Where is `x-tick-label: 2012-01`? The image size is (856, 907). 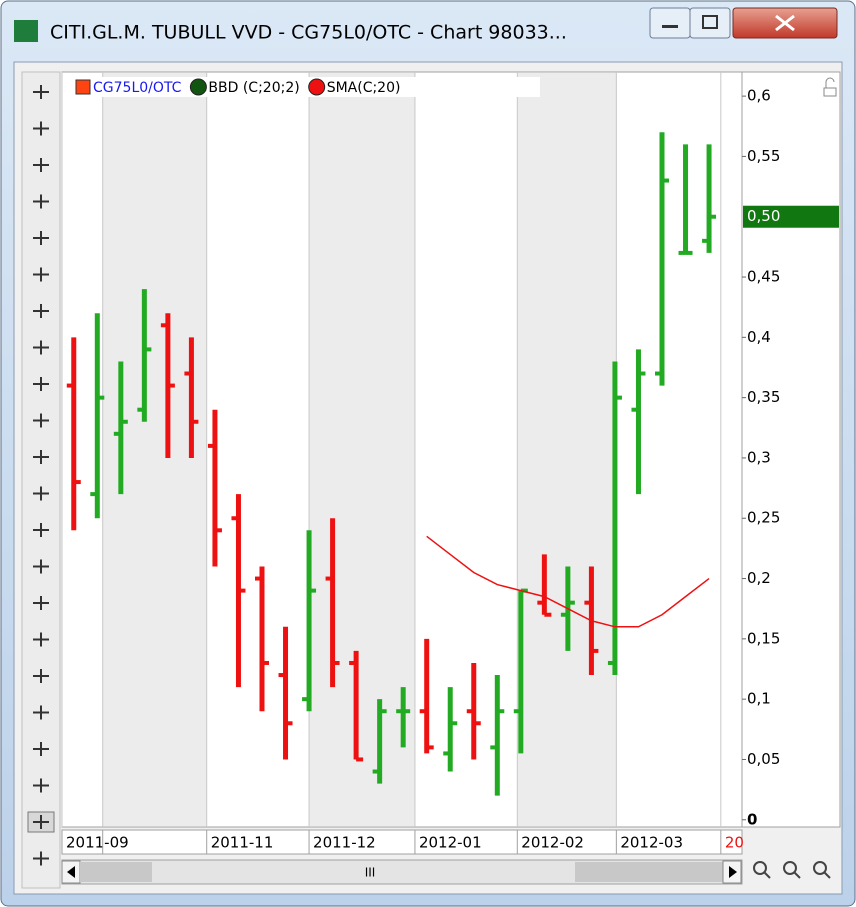
x-tick-label: 2012-01 is located at coordinates (450, 843).